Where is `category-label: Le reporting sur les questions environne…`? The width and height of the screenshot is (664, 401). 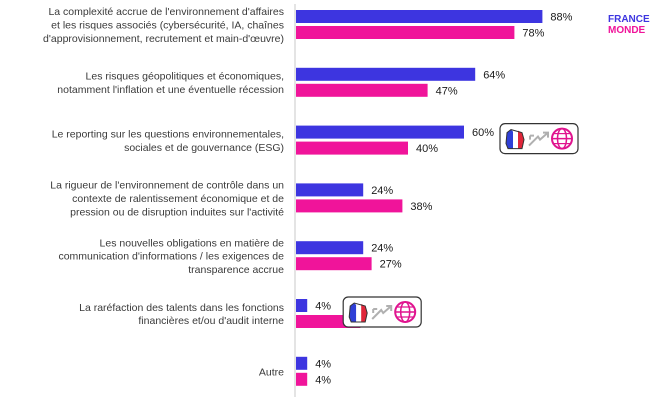 category-label: Le reporting sur les questions environne… is located at coordinates (168, 140).